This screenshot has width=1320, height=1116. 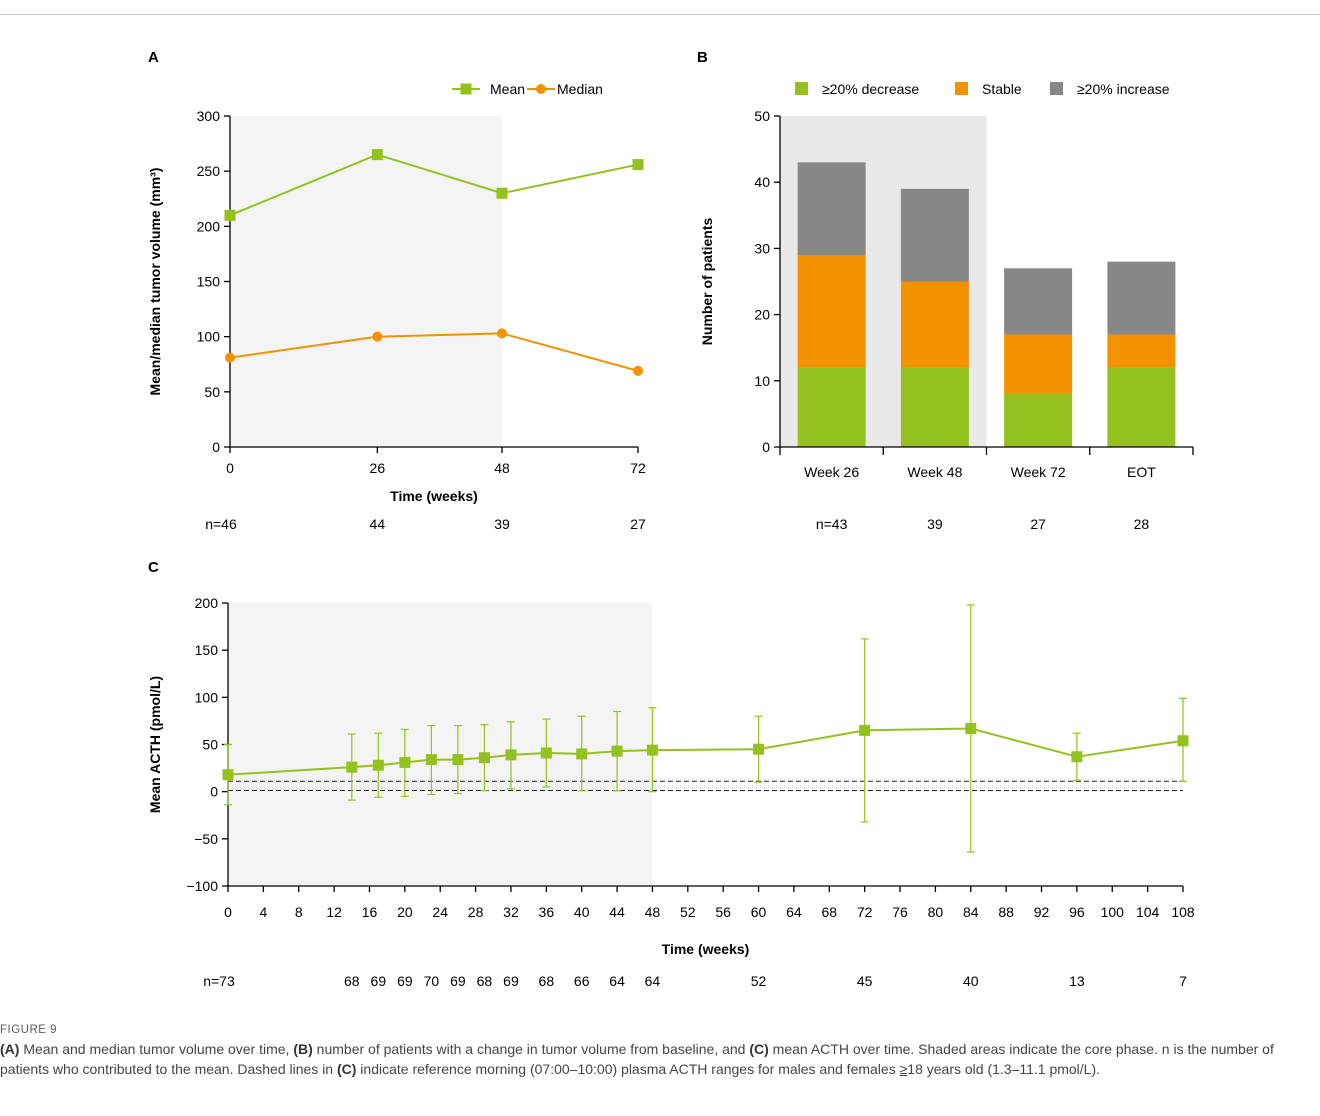 I want to click on shaded-core-phase, so click(x=440, y=744).